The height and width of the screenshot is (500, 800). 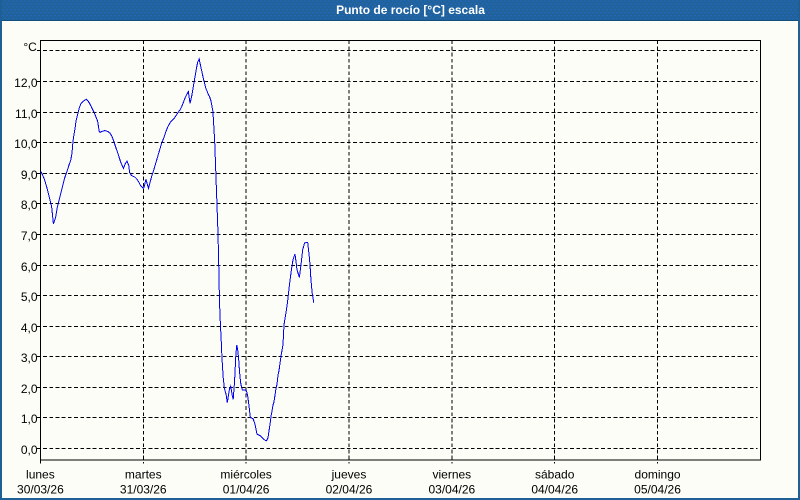 I want to click on svg-text: martes, so click(x=143, y=475).